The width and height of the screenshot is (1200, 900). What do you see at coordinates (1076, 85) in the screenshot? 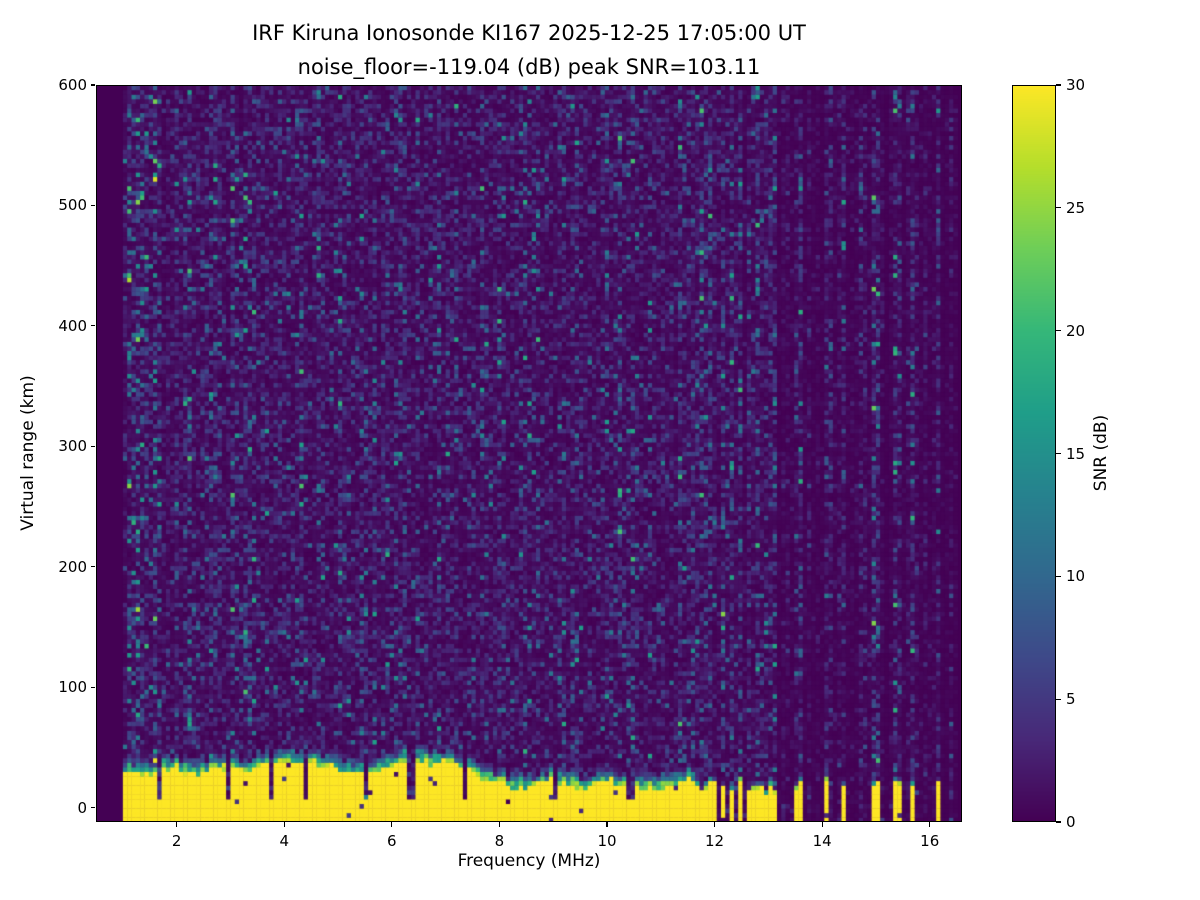
I see `colorbar-tick-label: 30` at bounding box center [1076, 85].